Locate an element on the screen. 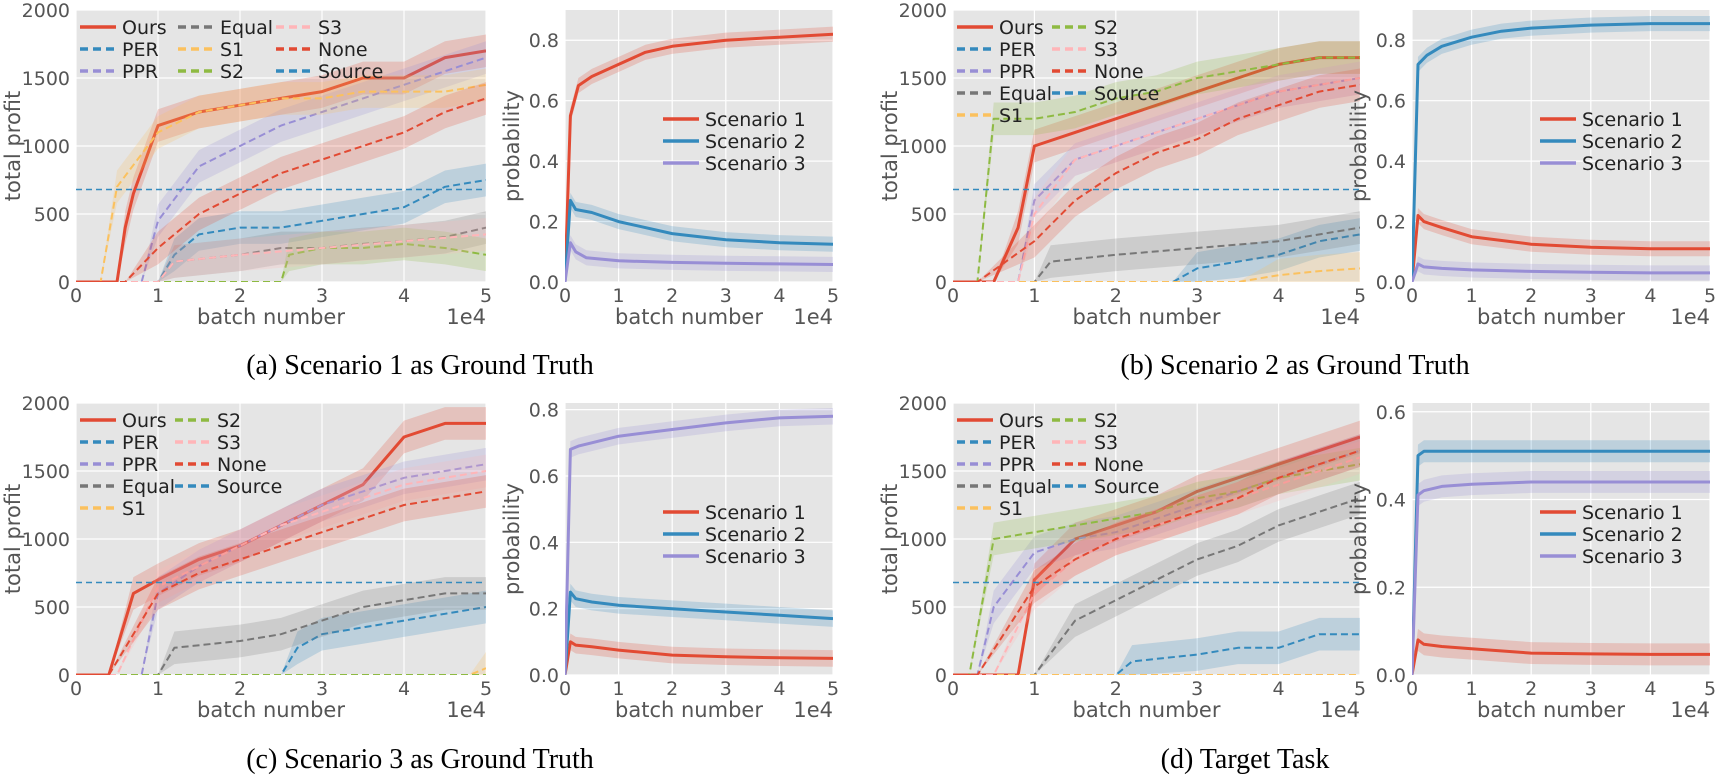  plot-marks is located at coordinates (281, 541).